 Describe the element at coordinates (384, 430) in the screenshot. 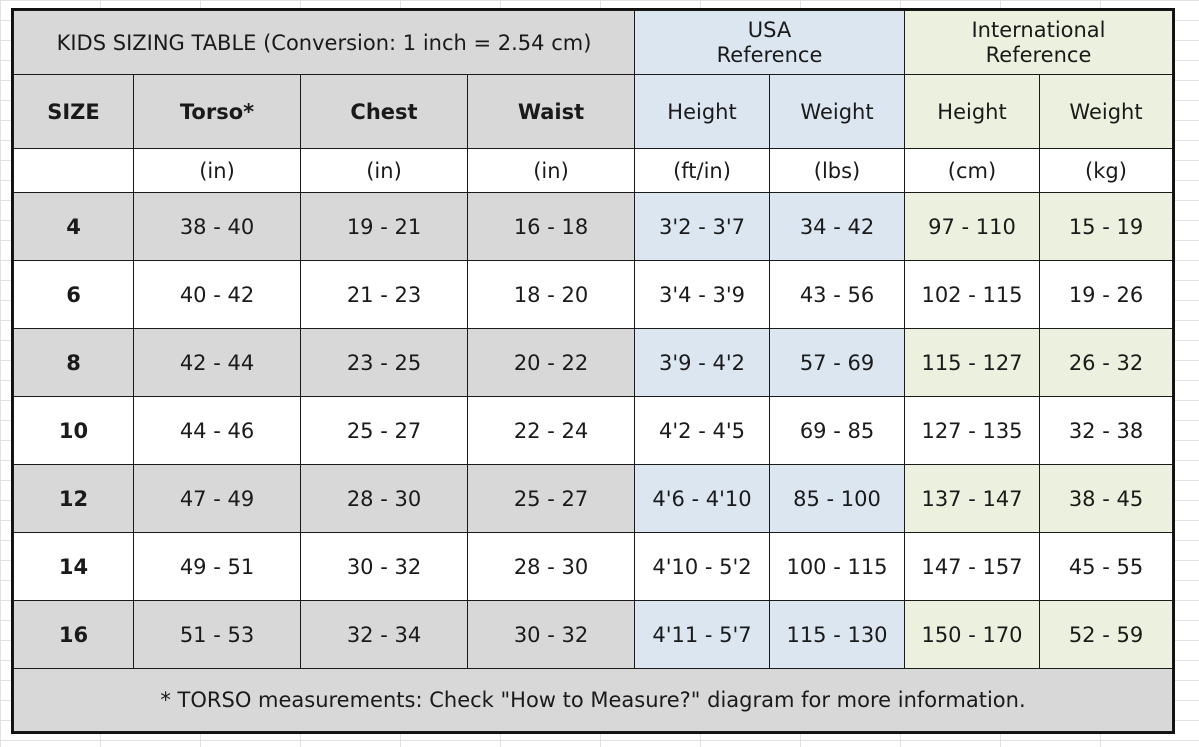

I see `chest-cell: 25 - 27` at that location.